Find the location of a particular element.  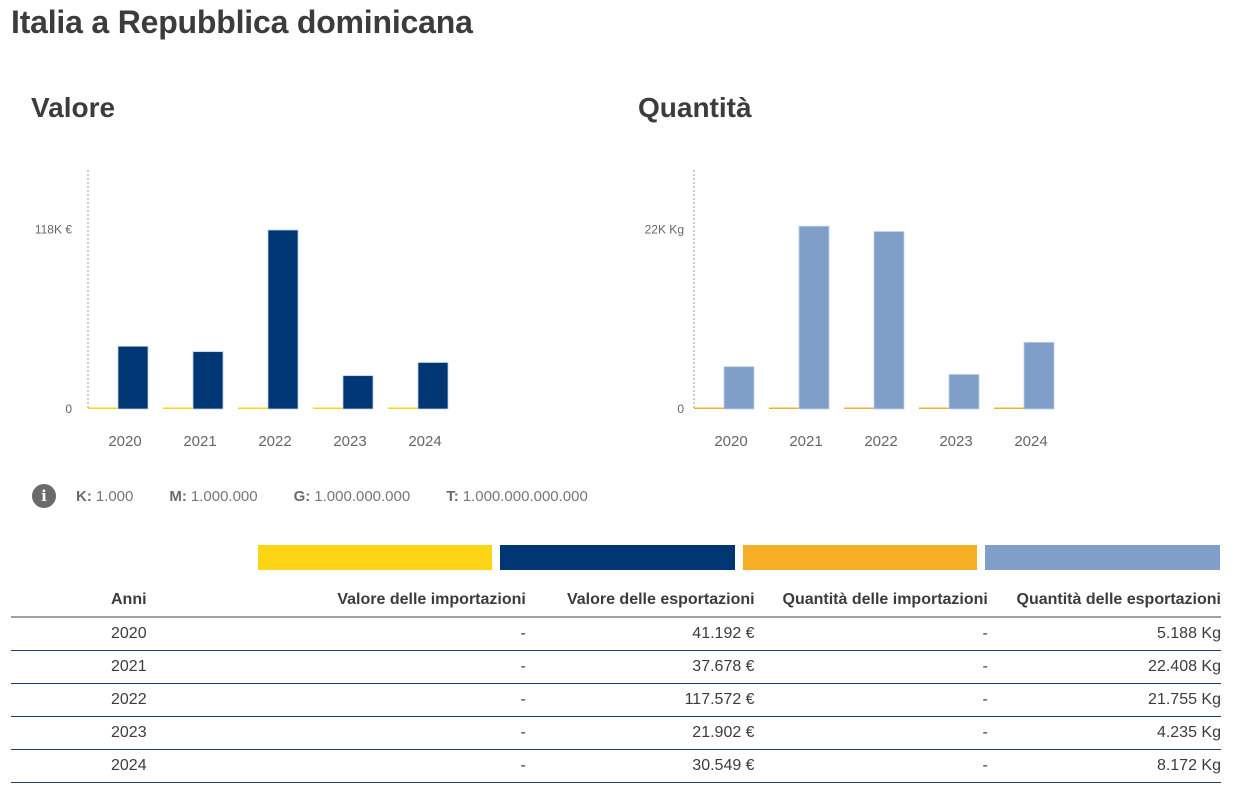

bar-quantit-export-2020 is located at coordinates (739, 388).